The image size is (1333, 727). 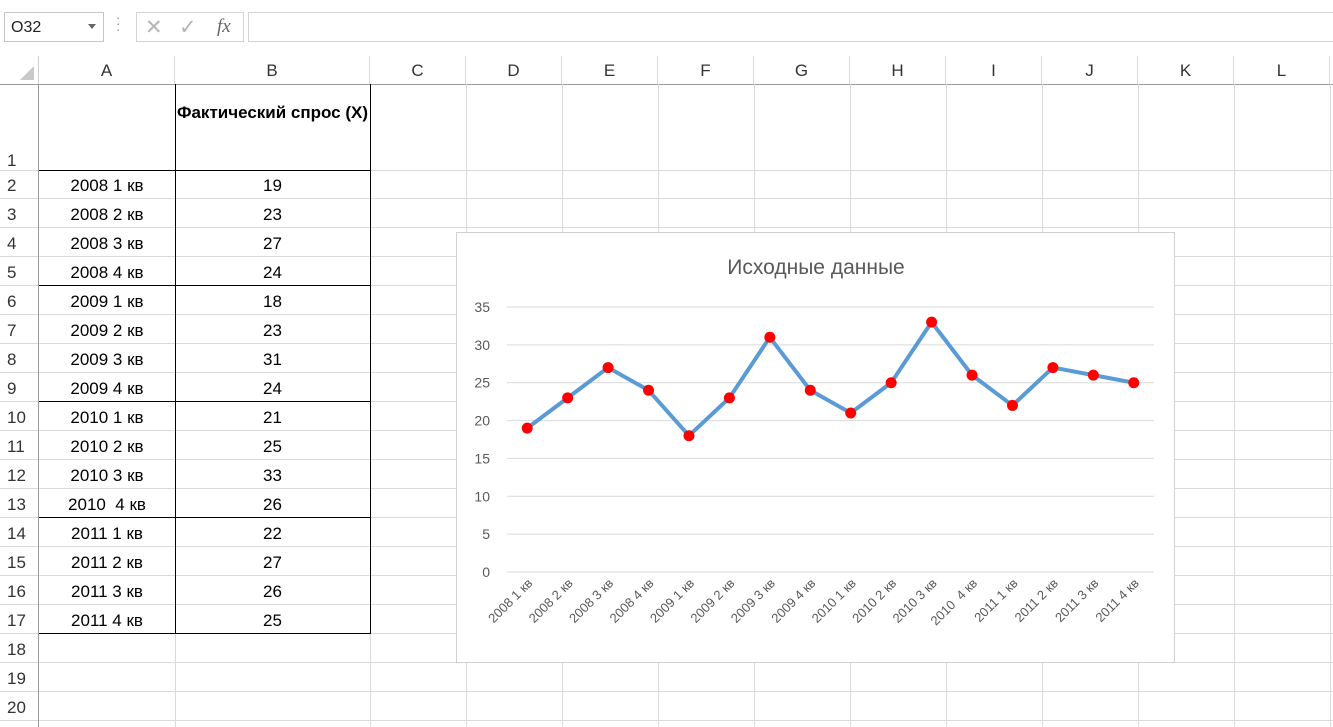 I want to click on row-header-13: 13, so click(x=19, y=503).